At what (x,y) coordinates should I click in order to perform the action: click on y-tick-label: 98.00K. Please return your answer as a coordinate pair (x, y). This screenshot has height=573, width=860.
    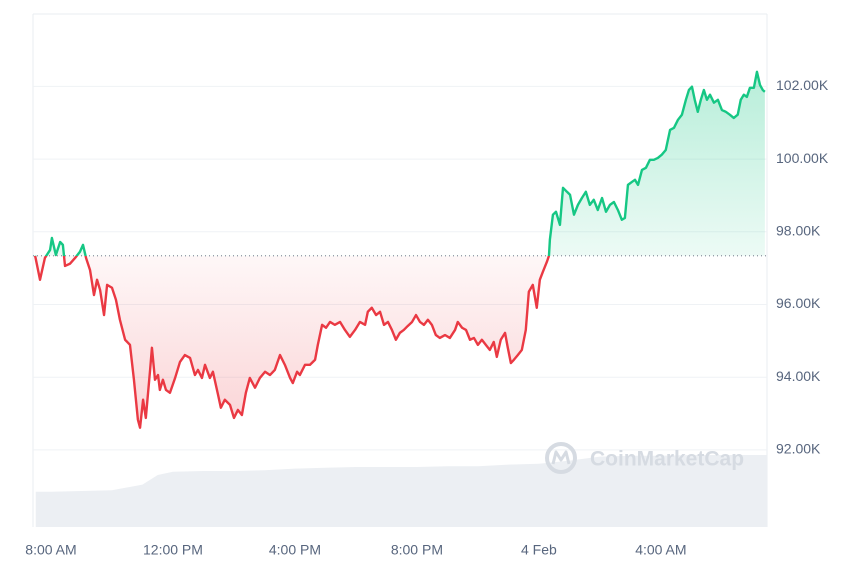
    Looking at the image, I should click on (798, 230).